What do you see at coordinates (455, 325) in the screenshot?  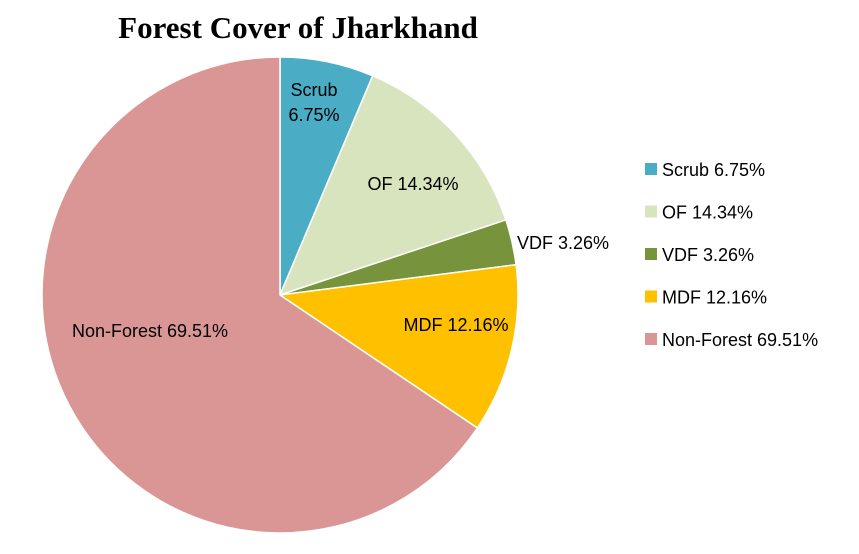 I see `data-label-mdf: MDF 12.16%` at bounding box center [455, 325].